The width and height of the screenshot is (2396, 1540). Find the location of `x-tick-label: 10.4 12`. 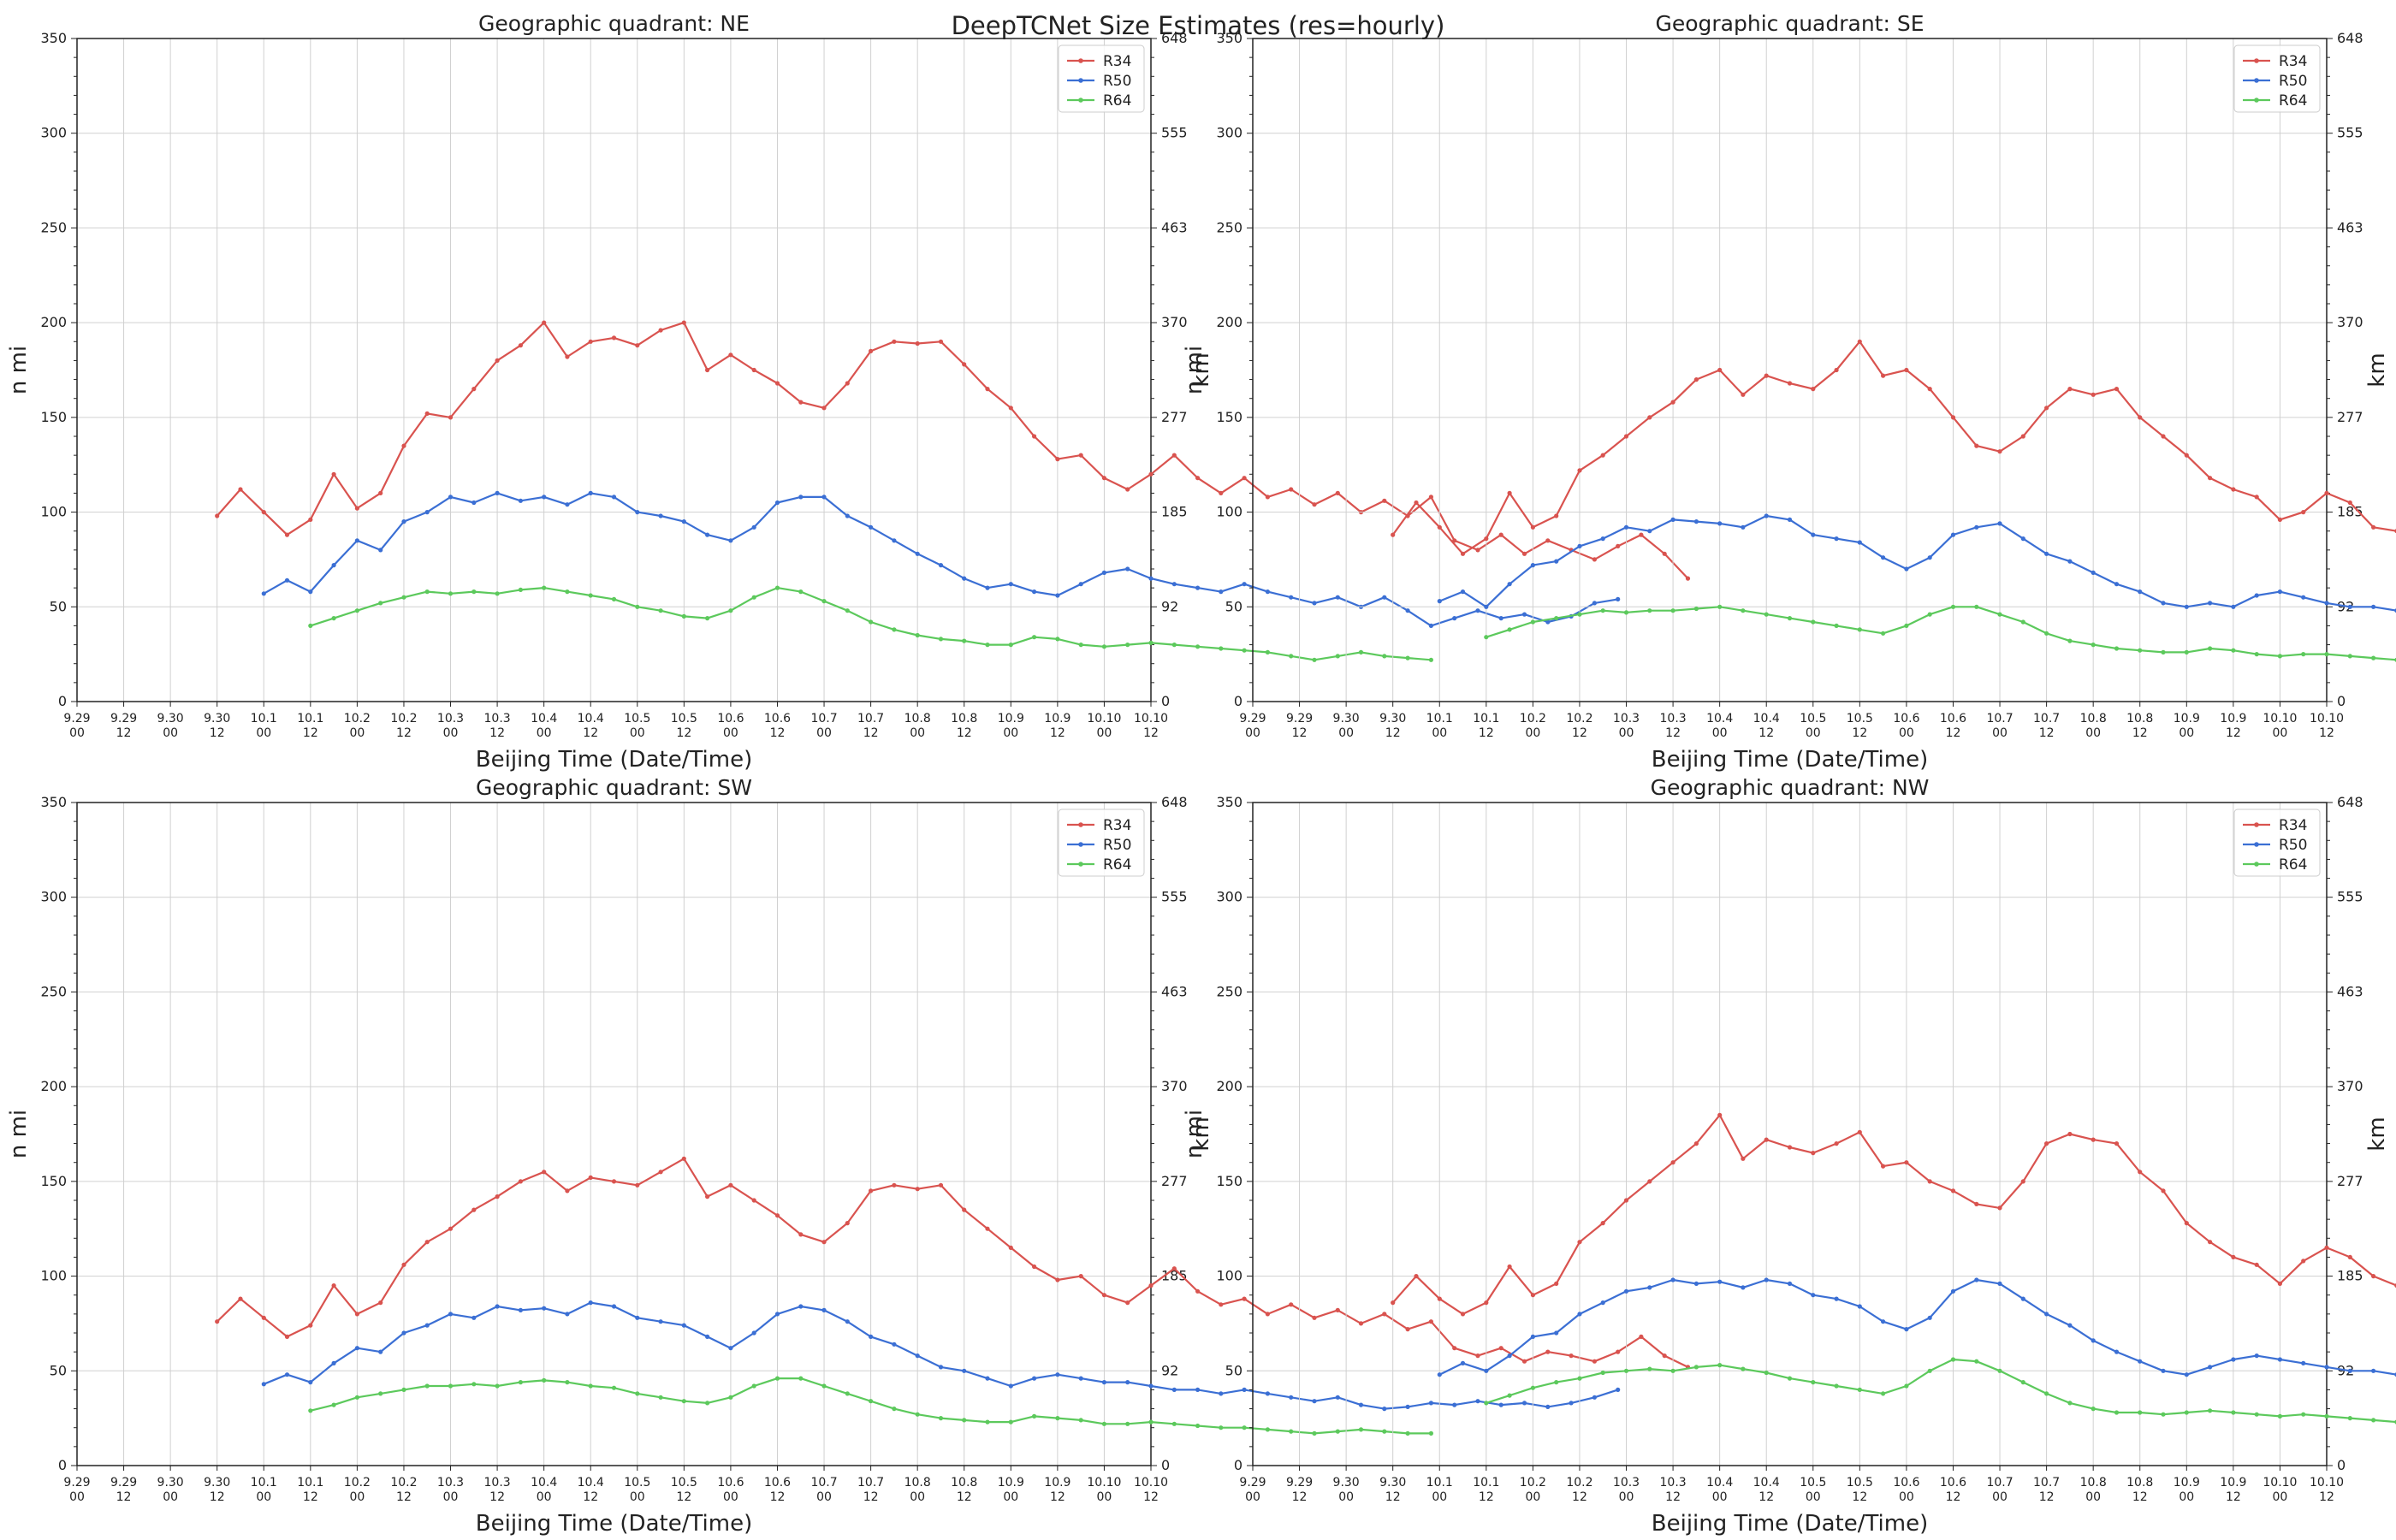

x-tick-label: 10.4 12 is located at coordinates (591, 726).